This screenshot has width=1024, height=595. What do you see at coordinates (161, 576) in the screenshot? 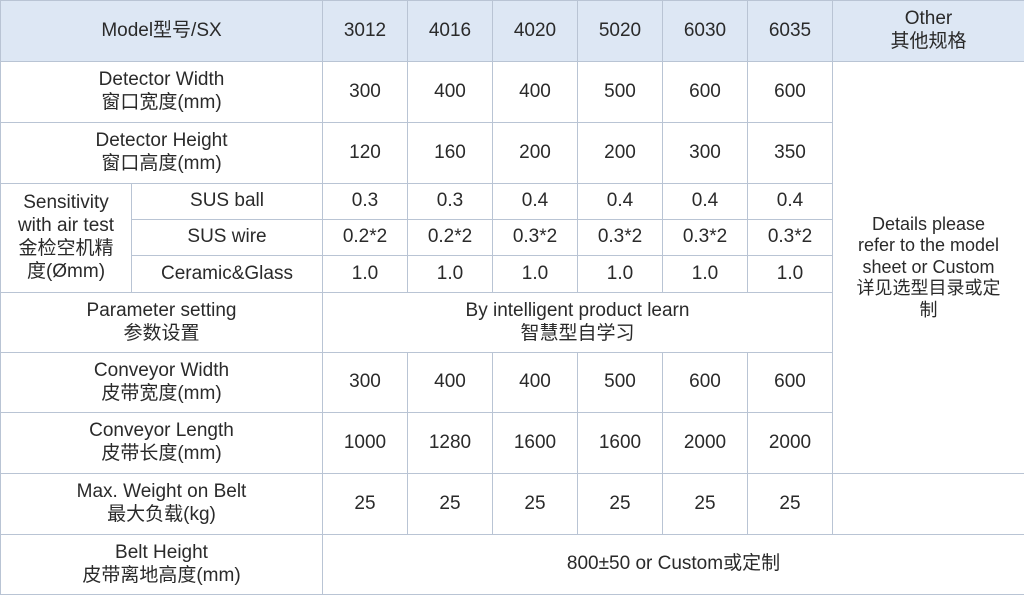
I see `row-label-cn: 皮带离地高度(mm)` at bounding box center [161, 576].